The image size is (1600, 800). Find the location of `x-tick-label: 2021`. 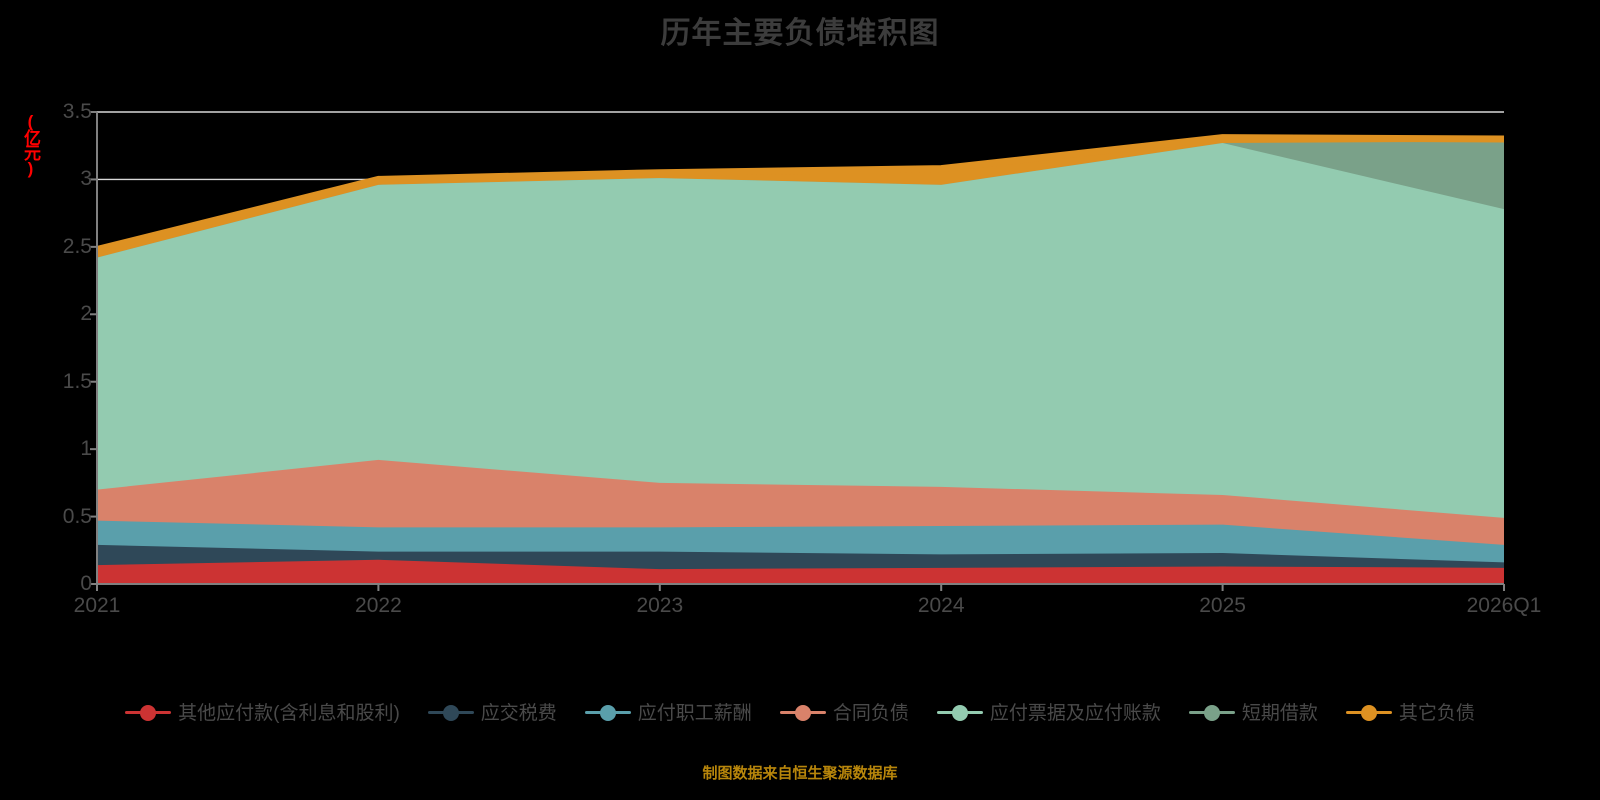

x-tick-label: 2021 is located at coordinates (97, 605).